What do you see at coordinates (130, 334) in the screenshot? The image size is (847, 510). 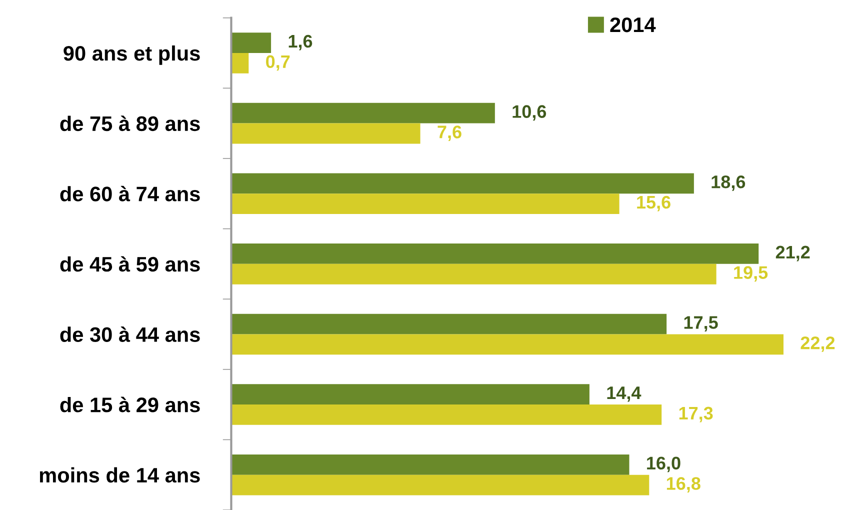 I see `y-tick-label: de 30 à 44 ans` at bounding box center [130, 334].